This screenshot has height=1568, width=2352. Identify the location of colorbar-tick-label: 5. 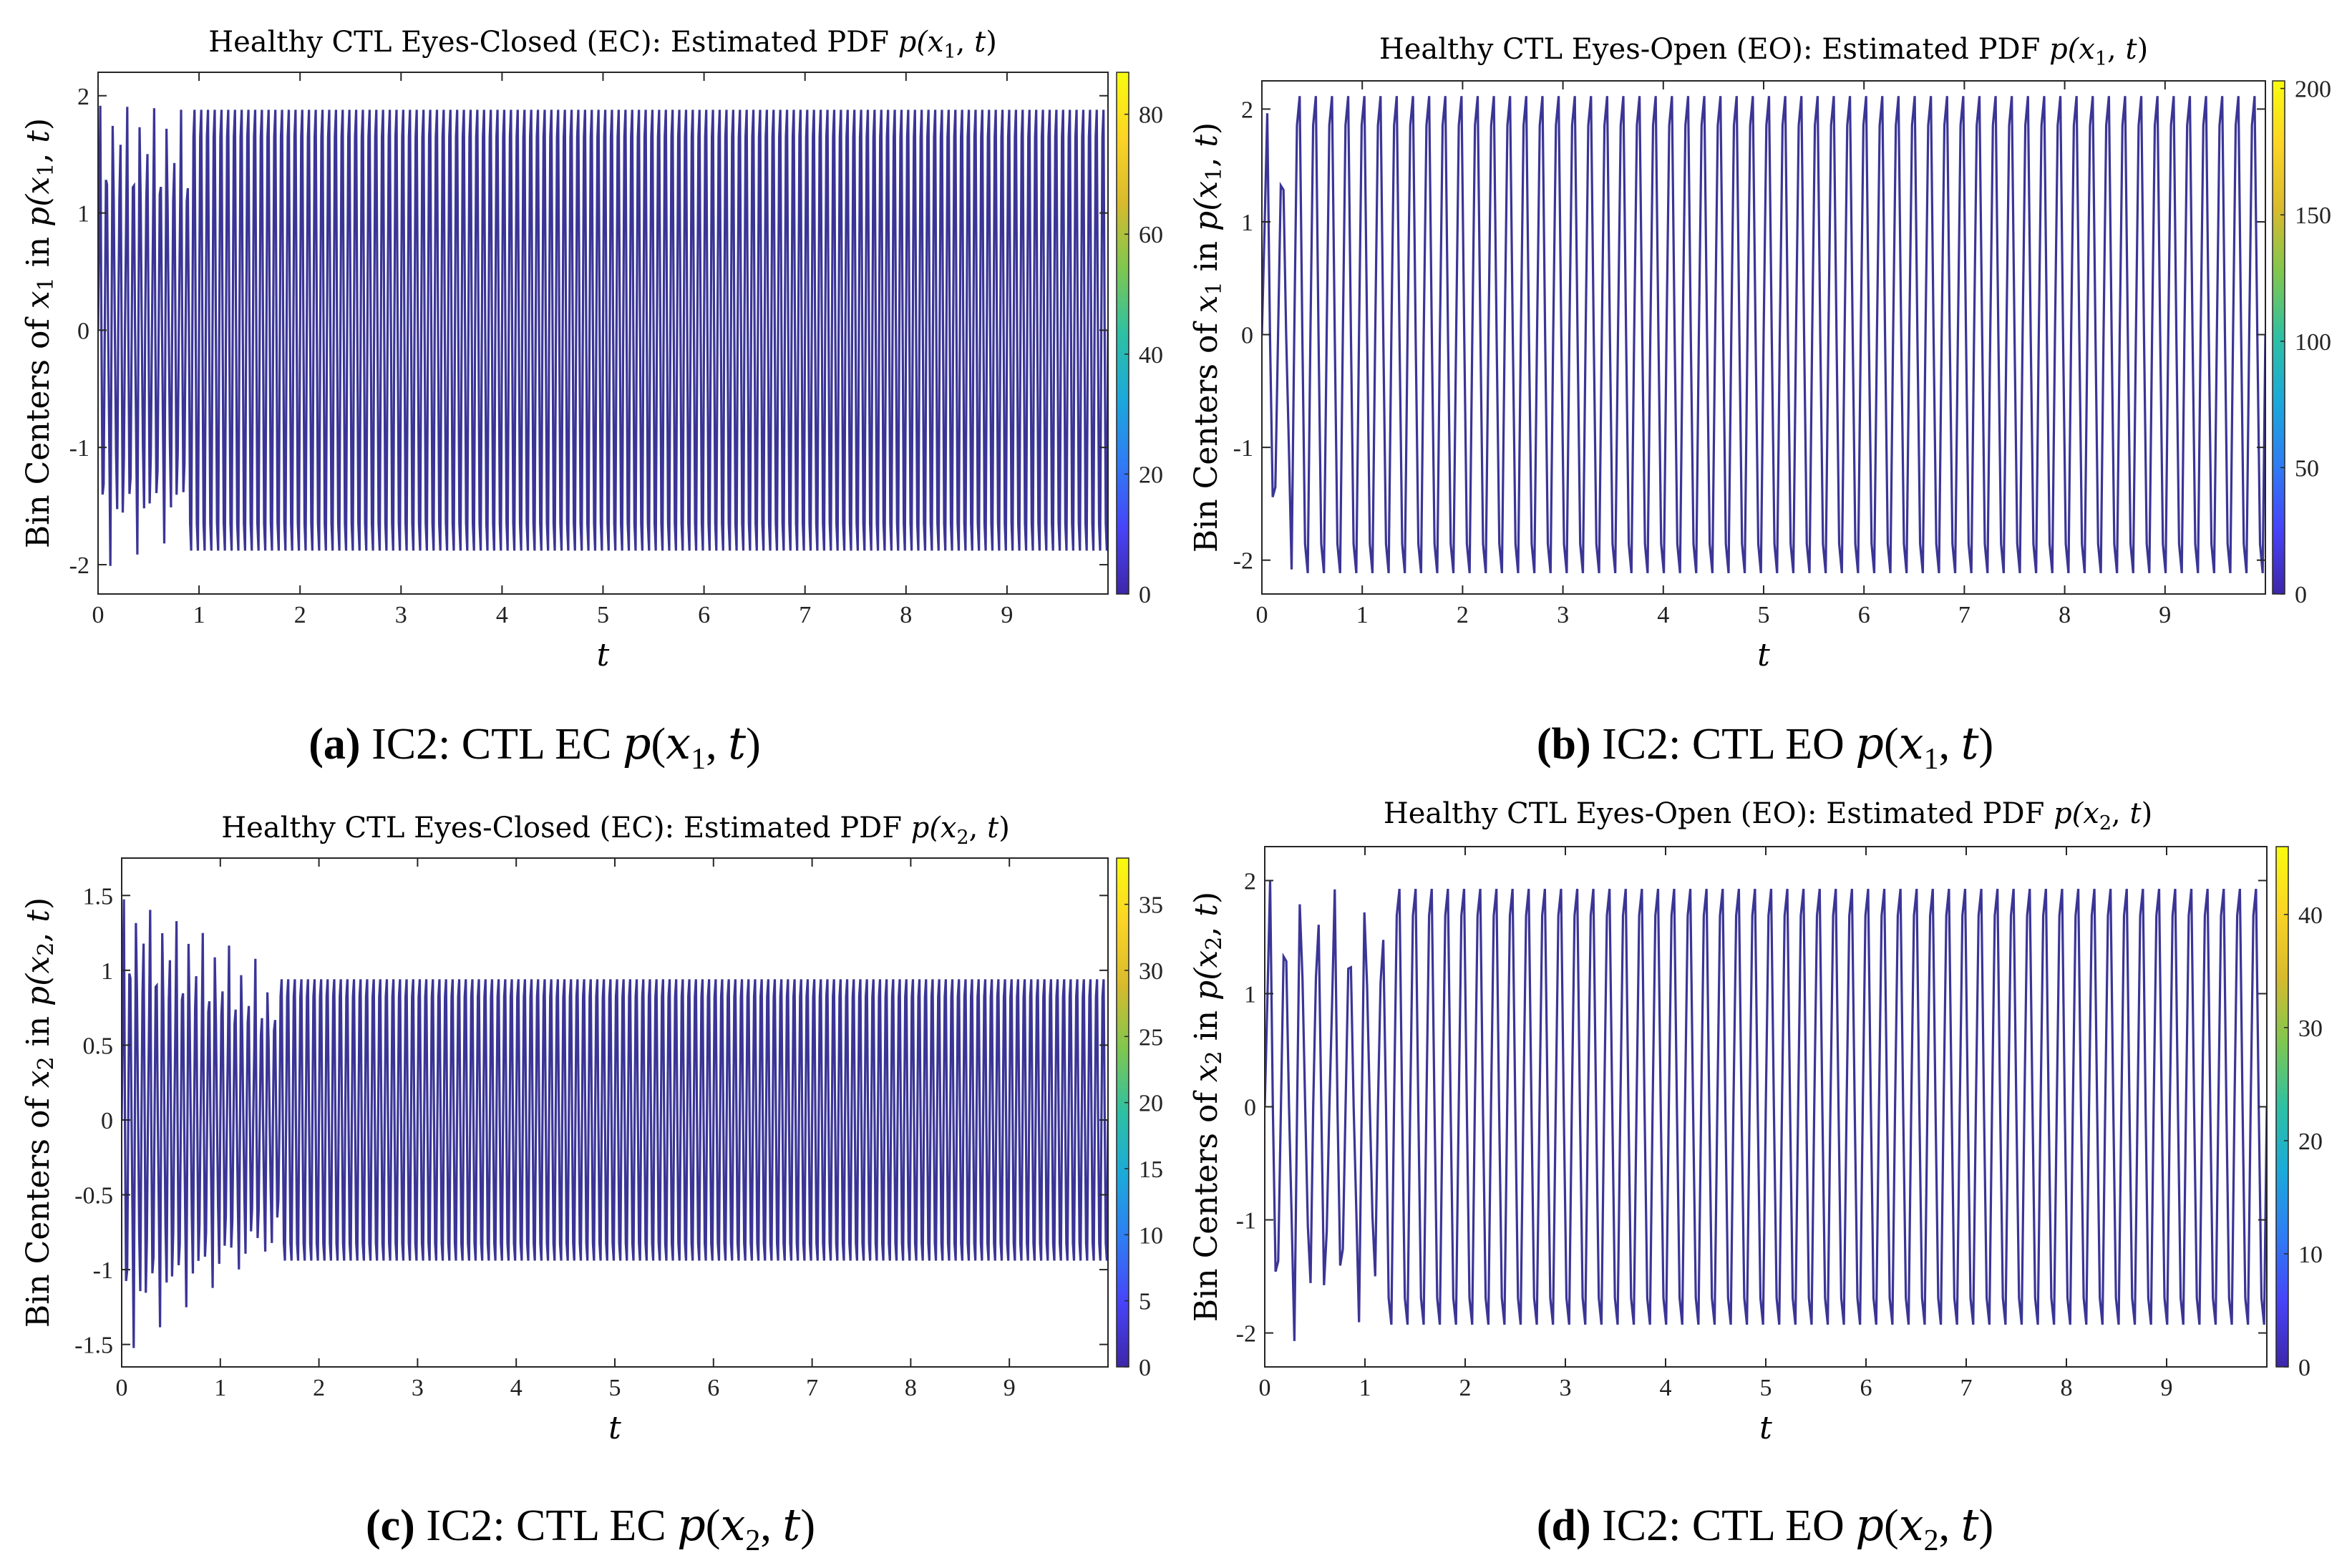
(1145, 1302).